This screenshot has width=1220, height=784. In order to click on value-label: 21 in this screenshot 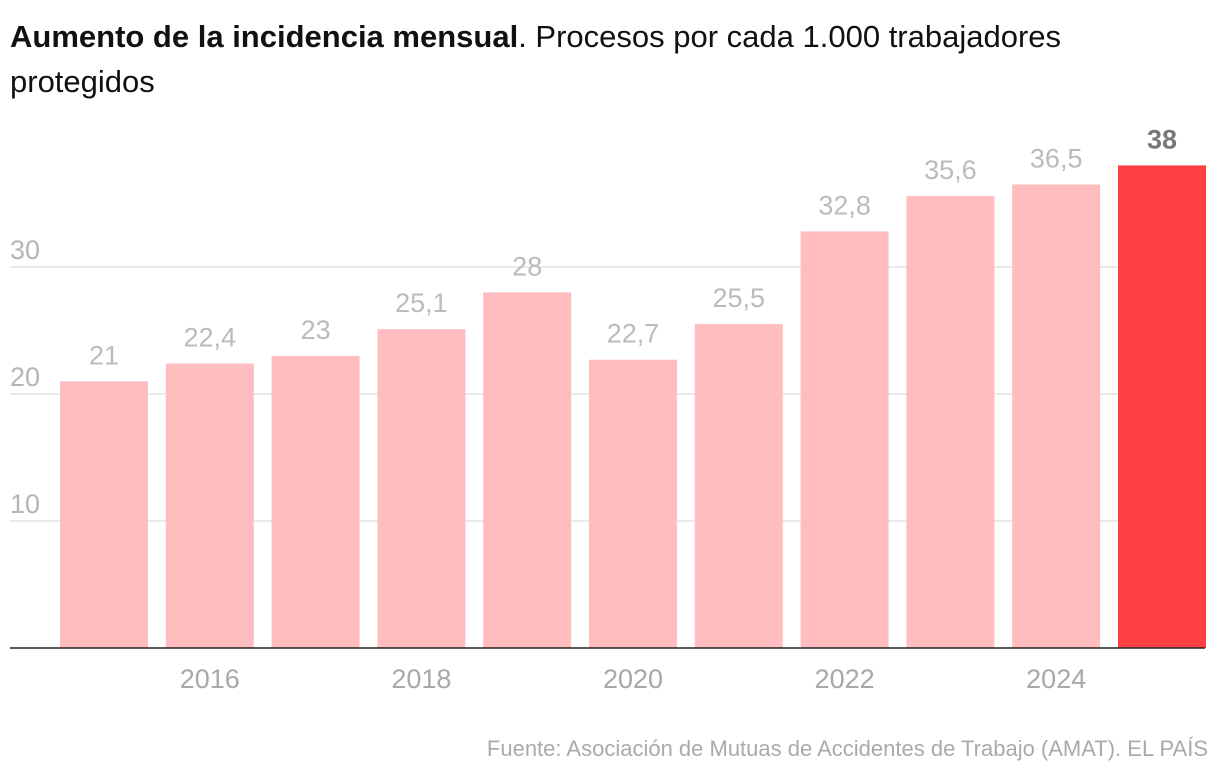, I will do `click(104, 355)`.